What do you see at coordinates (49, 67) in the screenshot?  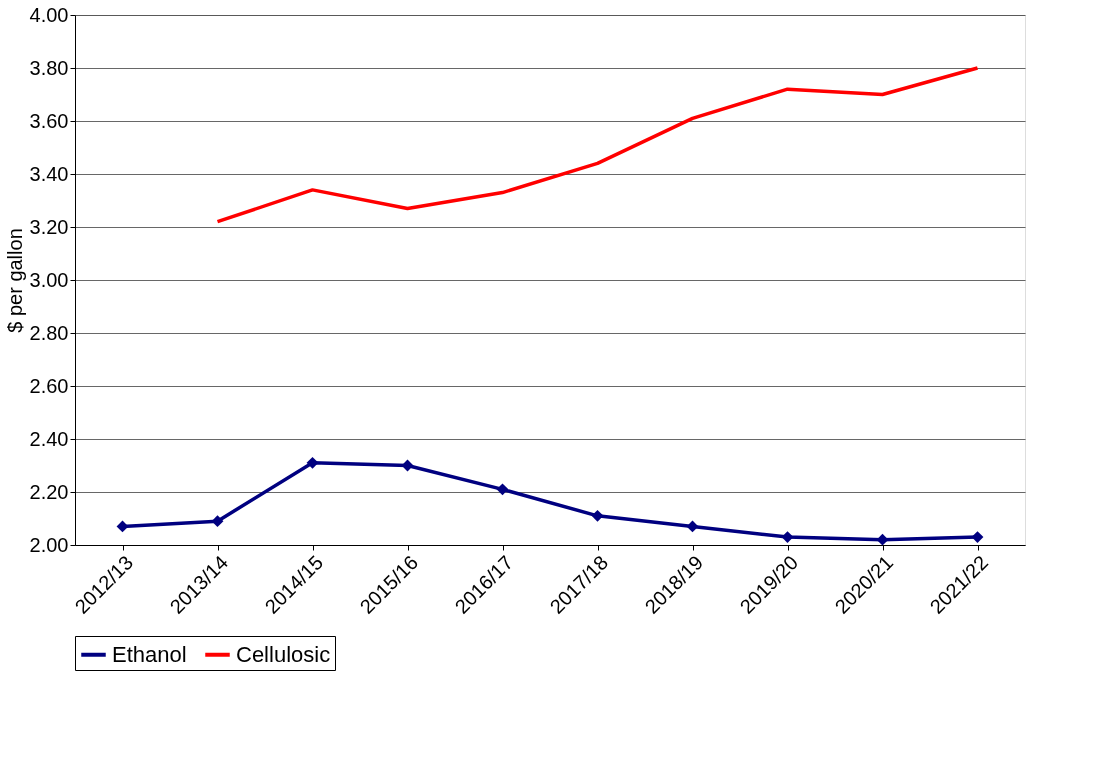 I see `y-tick-label: 3.80` at bounding box center [49, 67].